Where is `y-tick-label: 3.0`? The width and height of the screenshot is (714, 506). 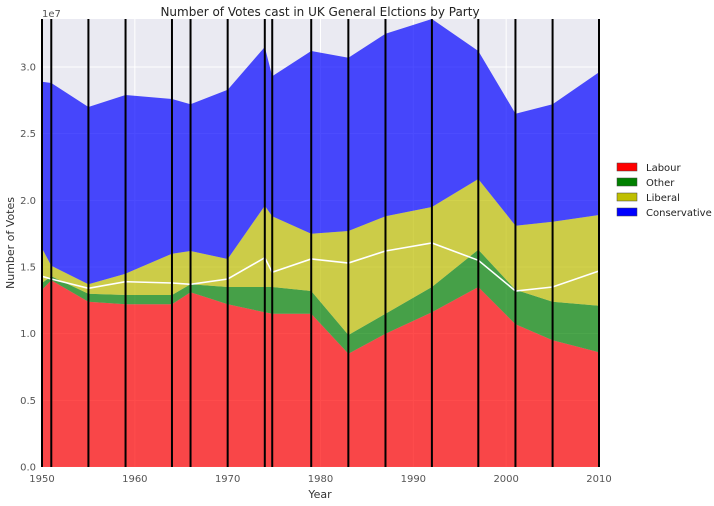
y-tick-label: 3.0 is located at coordinates (28, 68).